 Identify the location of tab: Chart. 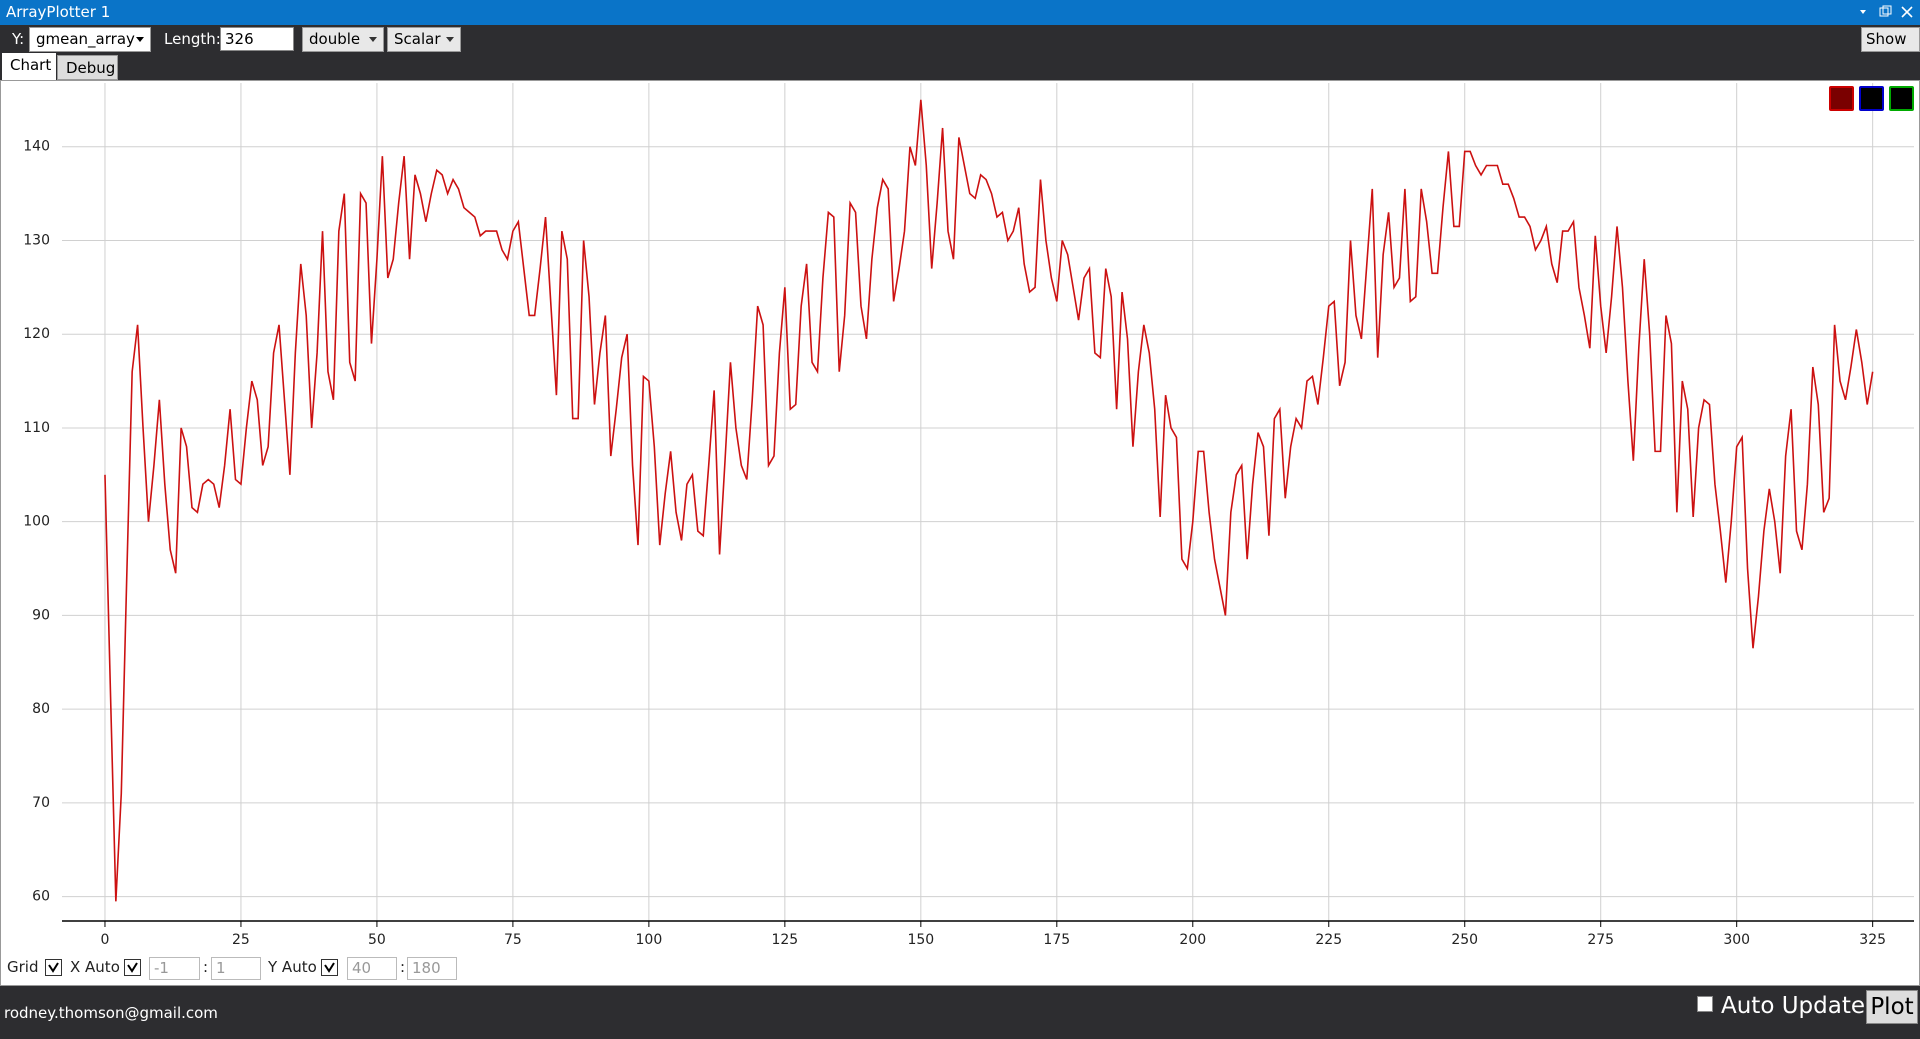
(29, 66).